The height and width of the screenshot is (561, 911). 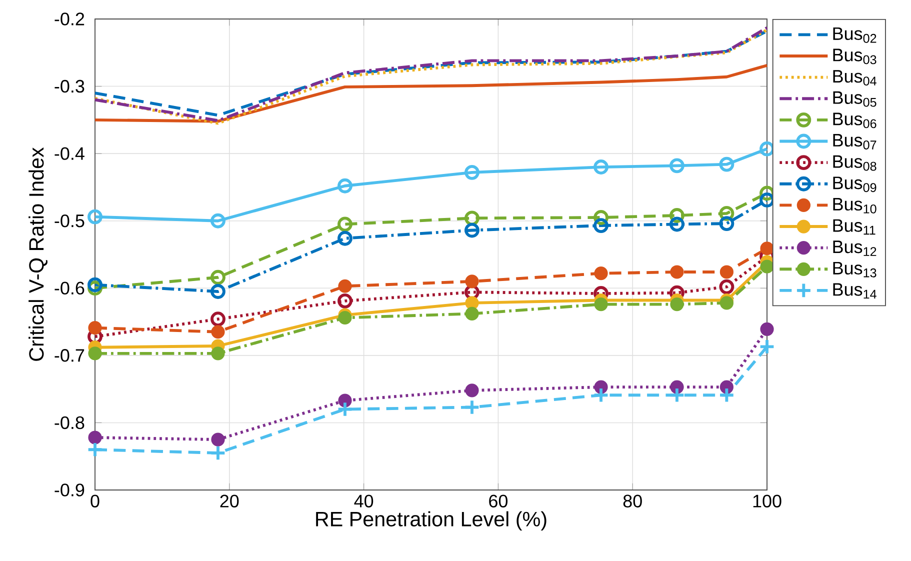 What do you see at coordinates (854, 99) in the screenshot?
I see `legend-label: Bus$_{05}$` at bounding box center [854, 99].